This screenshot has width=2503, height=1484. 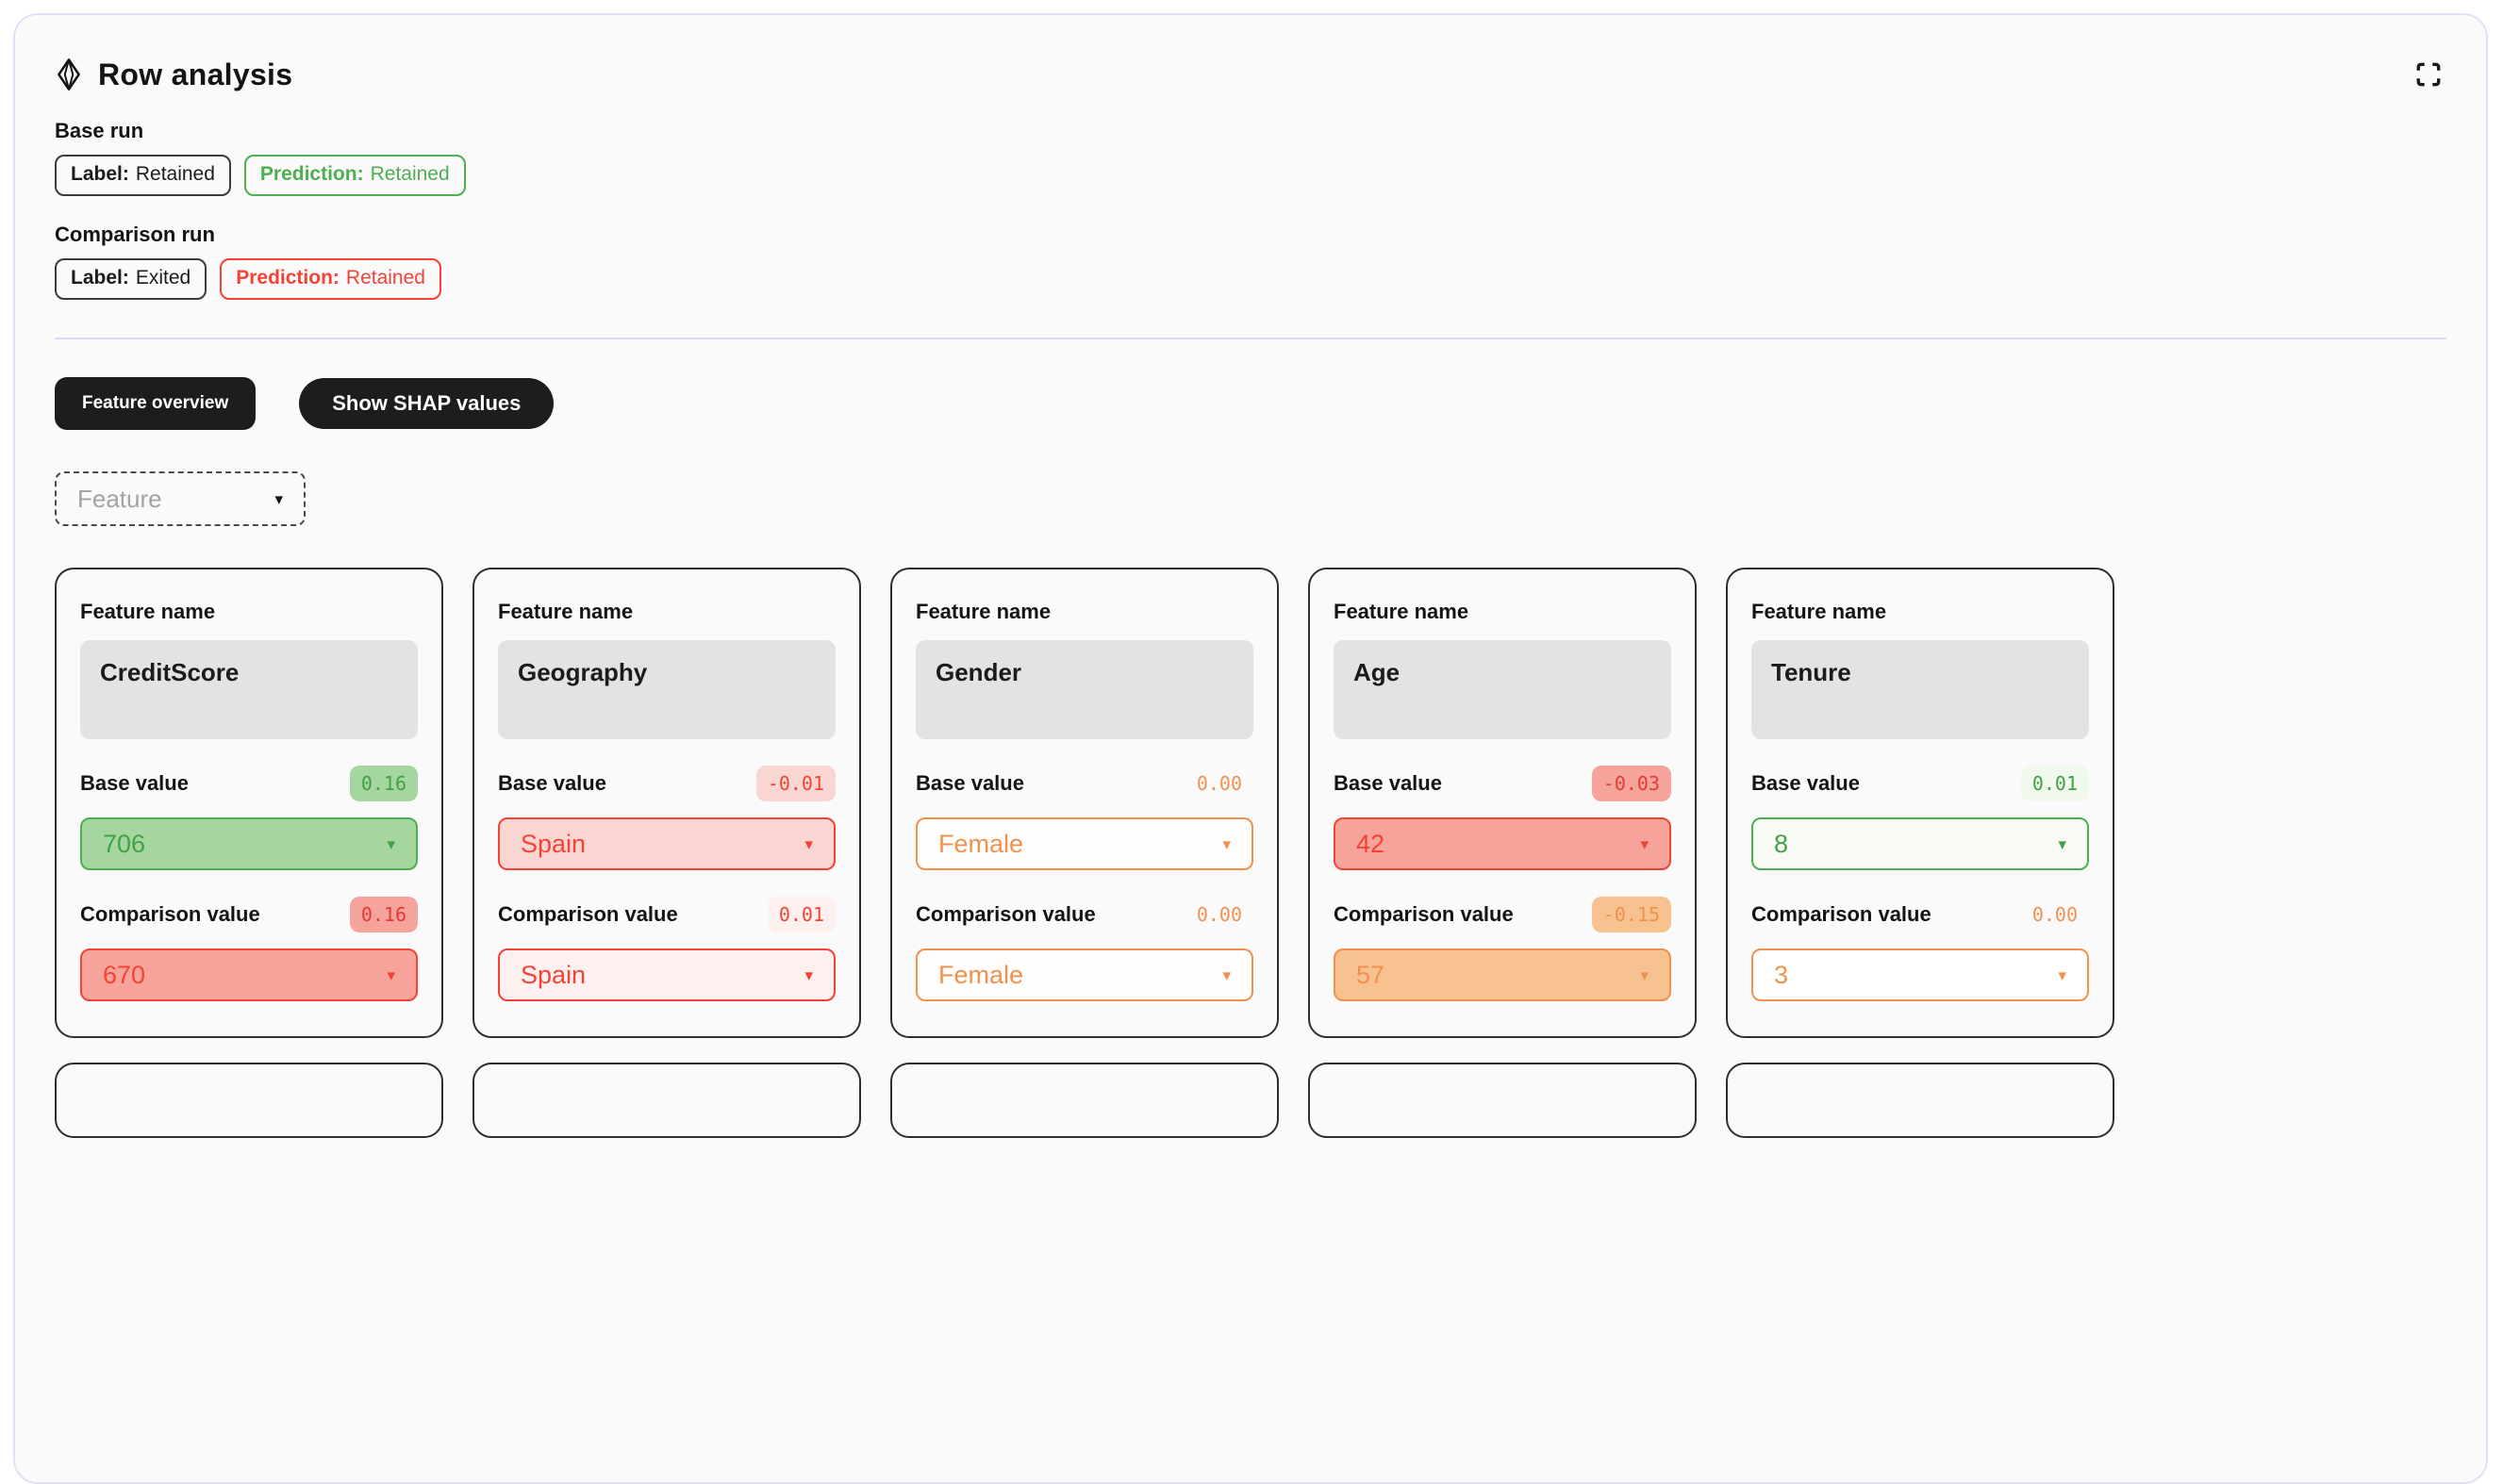 I want to click on comparison-value-badge: 0.16, so click(x=383, y=914).